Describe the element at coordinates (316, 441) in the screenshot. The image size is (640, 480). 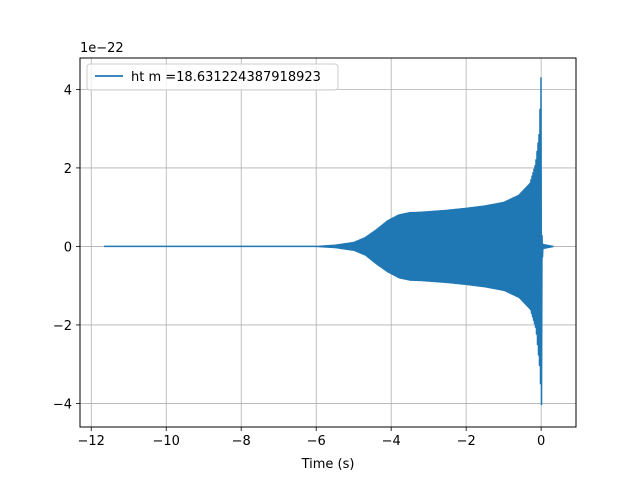
I see `x-tick-label: −6` at that location.